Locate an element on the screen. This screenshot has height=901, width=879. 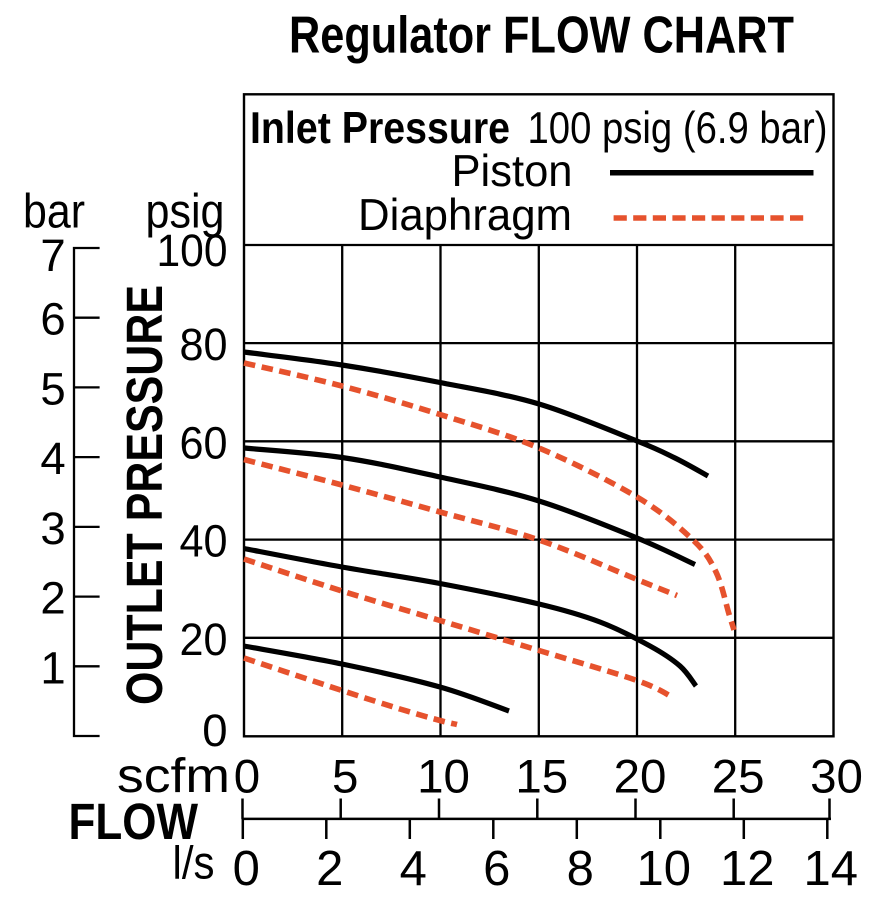
svg-text: bar is located at coordinates (54, 211).